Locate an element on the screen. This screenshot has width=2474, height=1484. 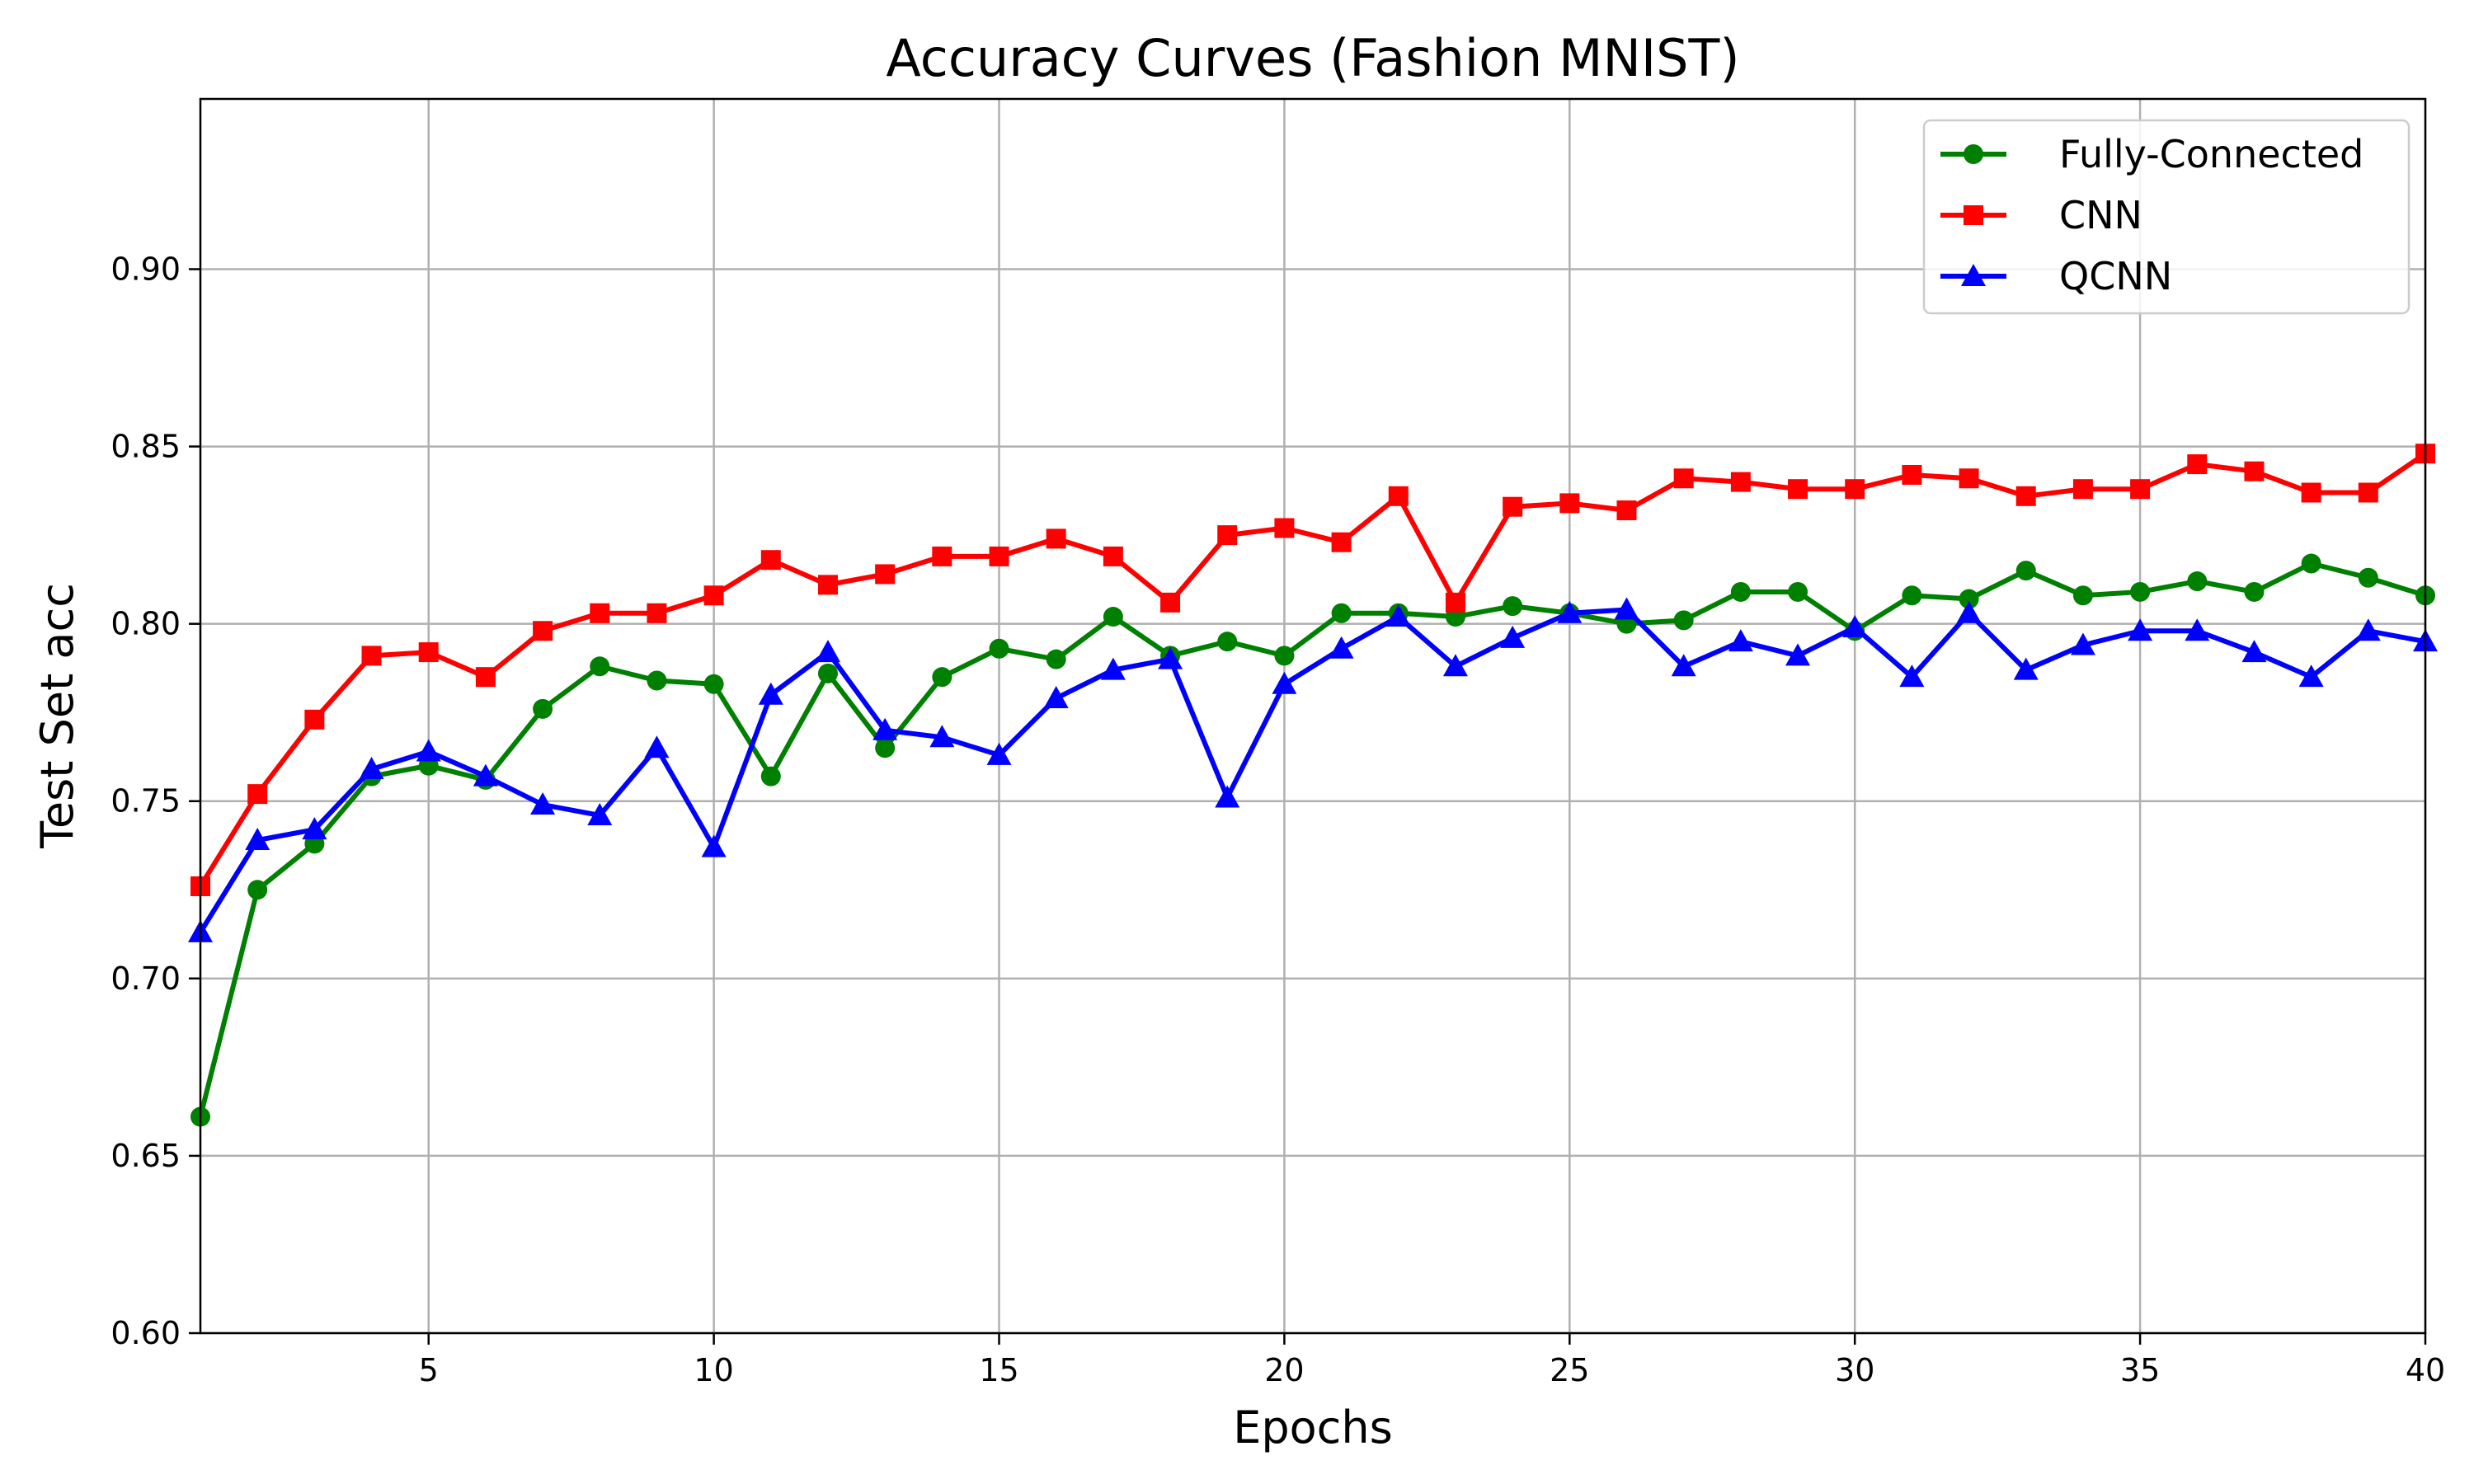
legend-label-cnn: CNN is located at coordinates (2100, 215).